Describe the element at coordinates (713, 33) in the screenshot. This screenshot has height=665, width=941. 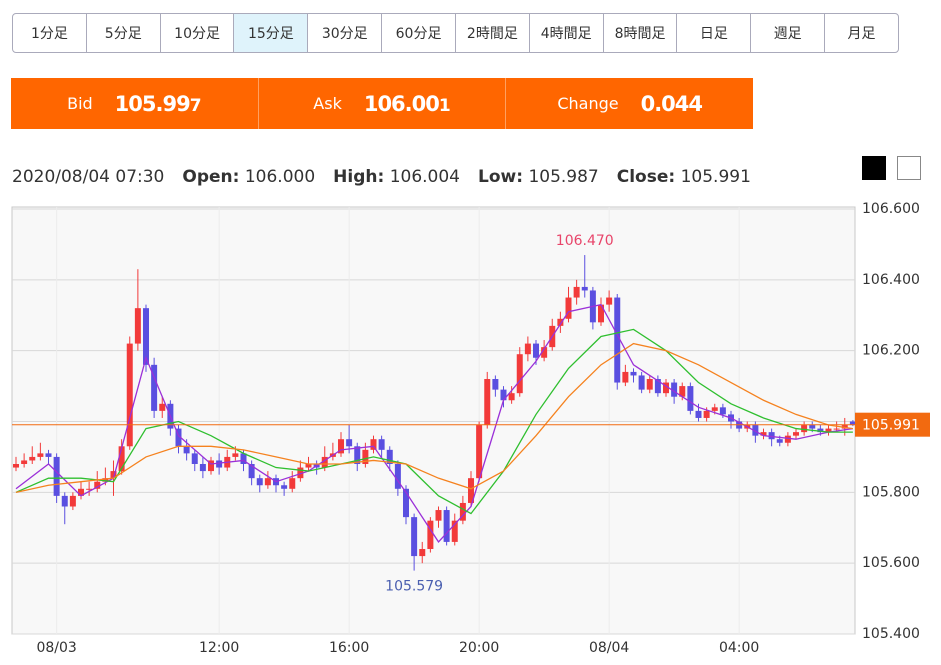
I see `timeframe-button: 日足` at that location.